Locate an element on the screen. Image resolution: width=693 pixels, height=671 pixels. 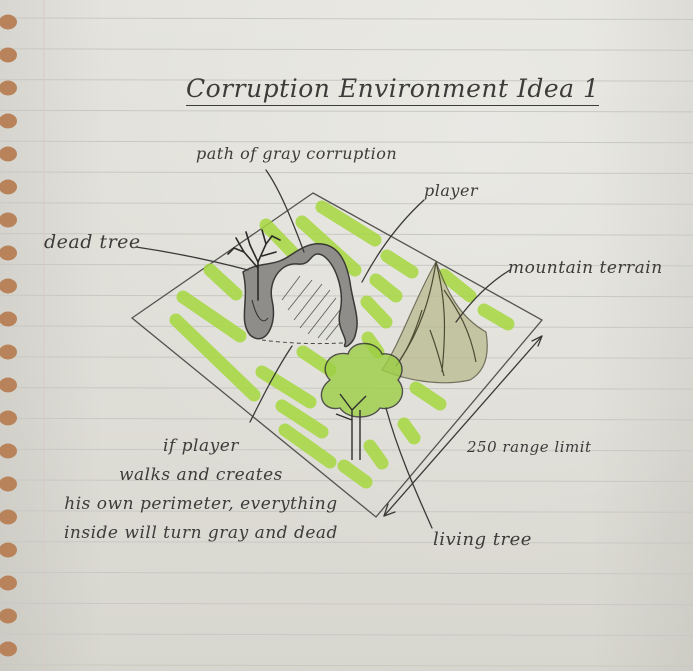
mountain-terrain-icon is located at coordinates (434, 322).